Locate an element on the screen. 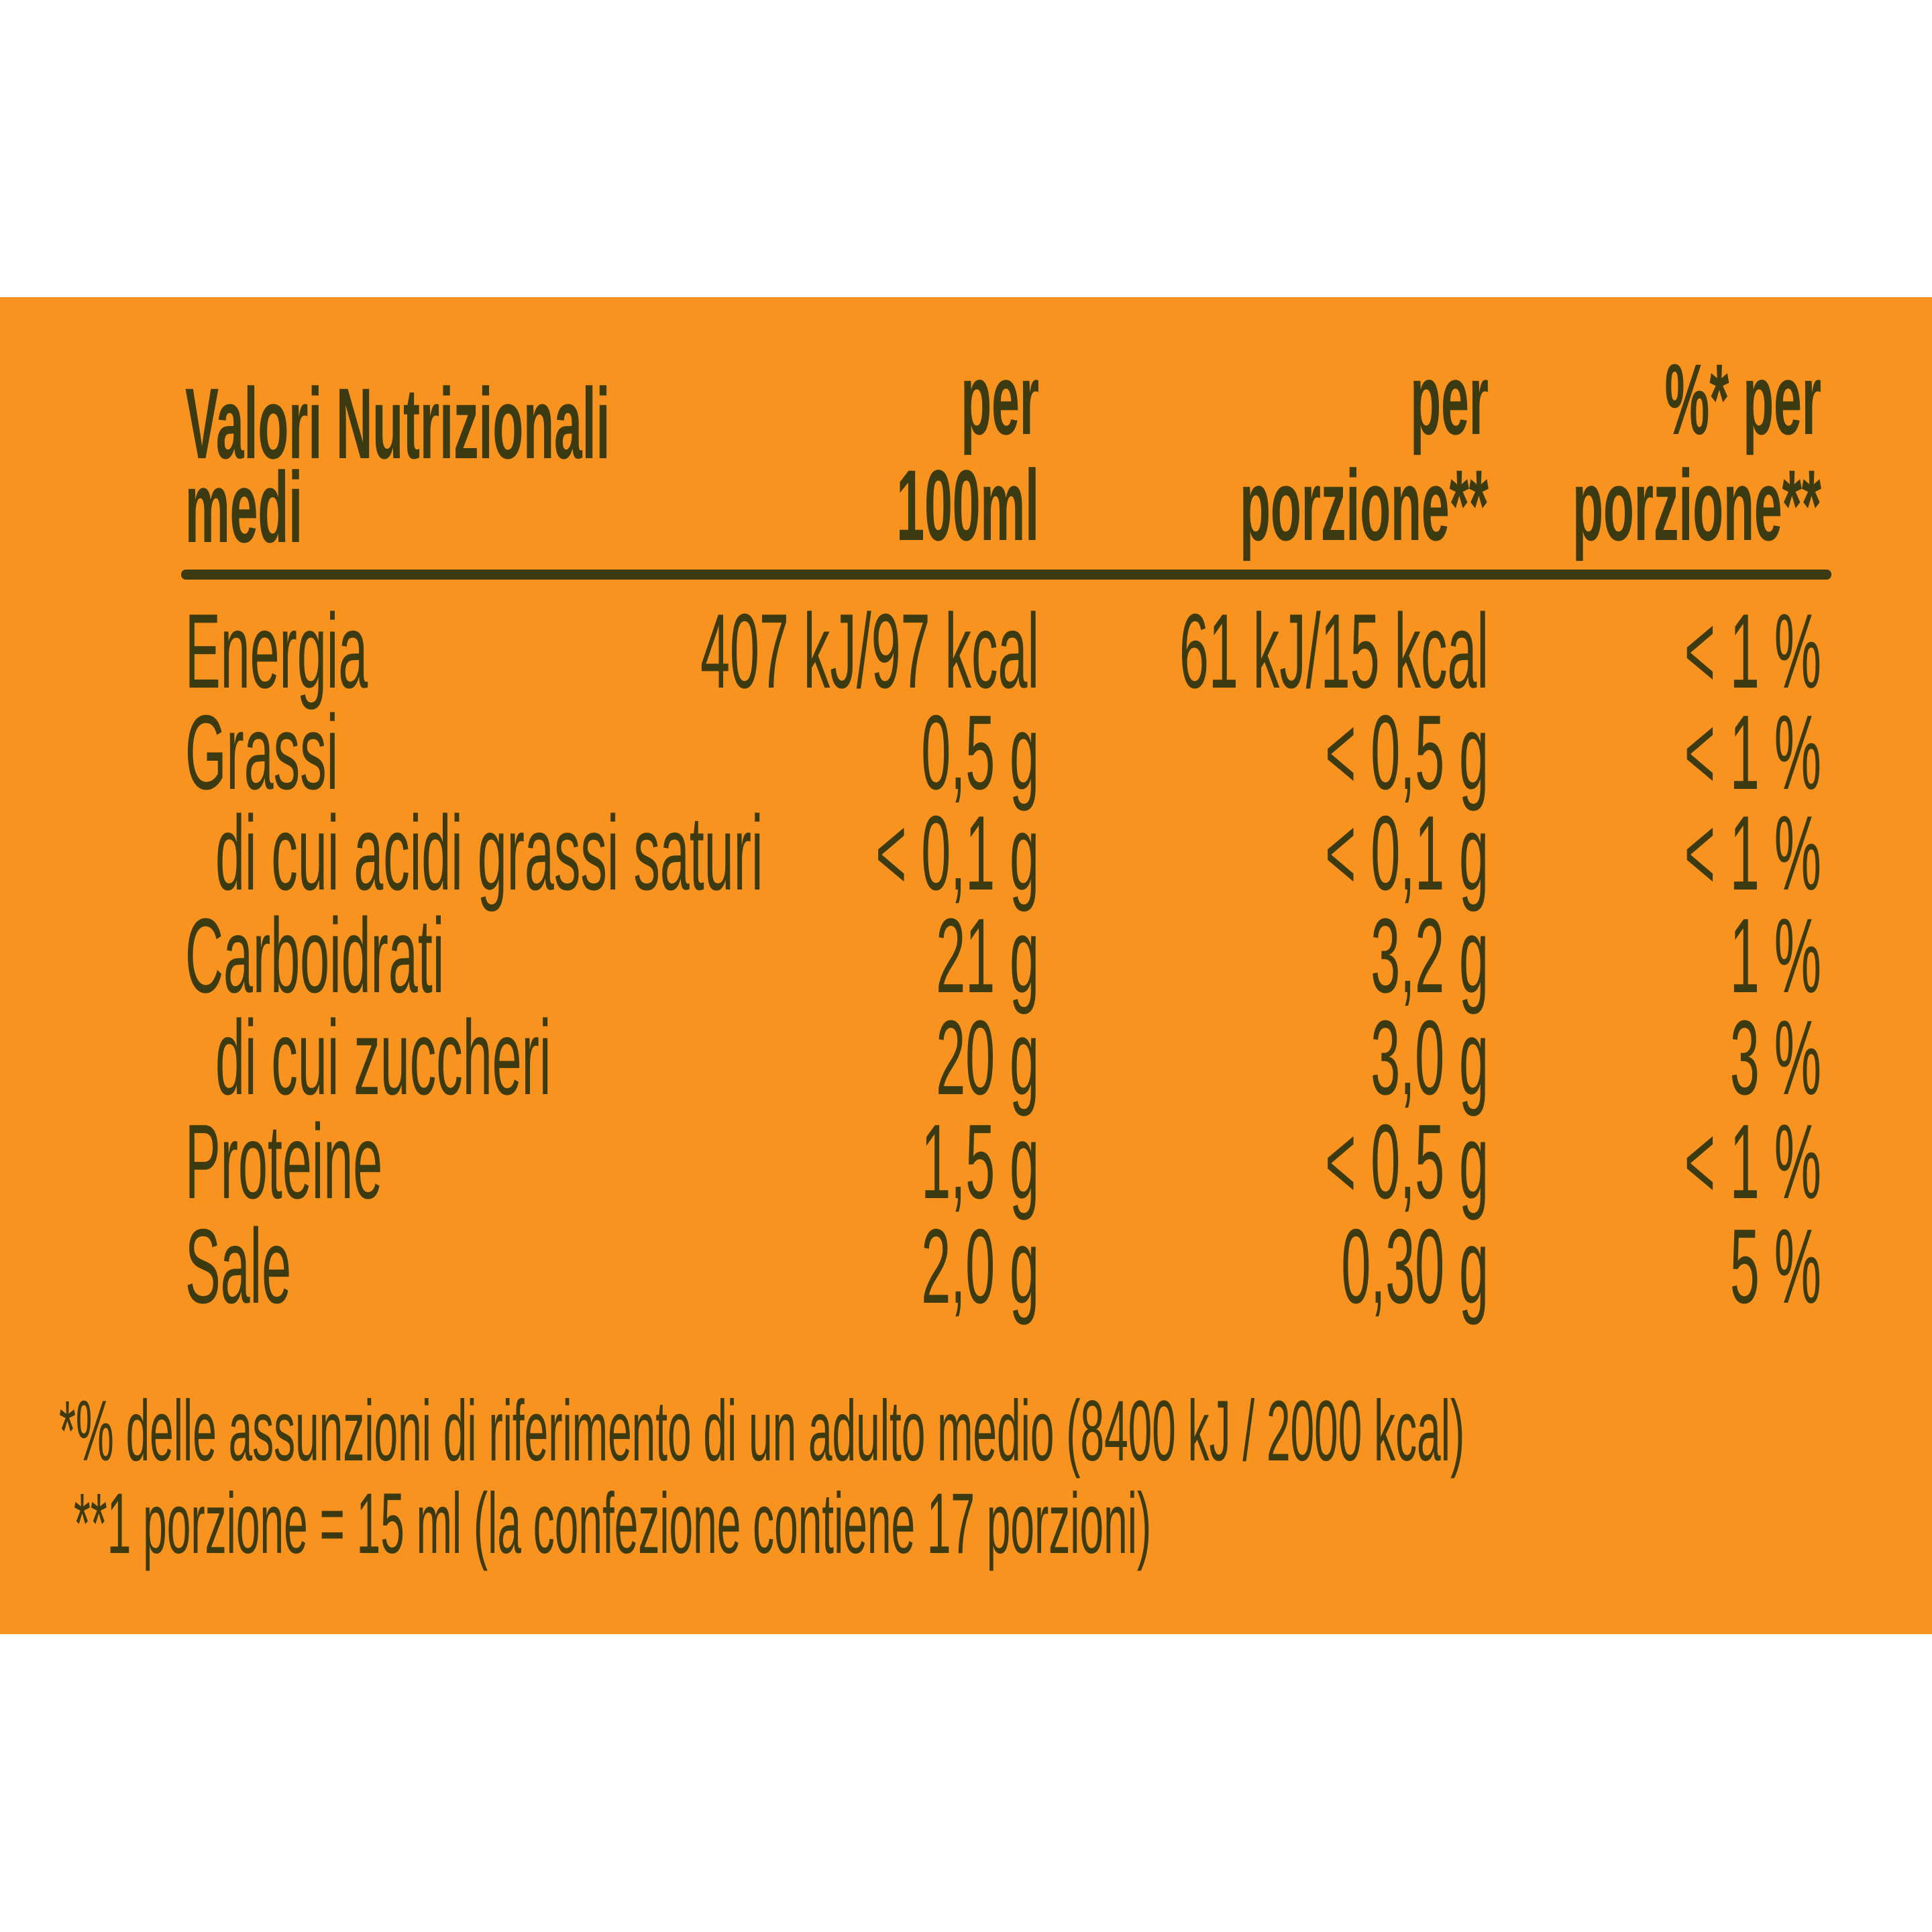 This screenshot has height=1932, width=1932. nutrient-value: 20 g is located at coordinates (987, 1058).